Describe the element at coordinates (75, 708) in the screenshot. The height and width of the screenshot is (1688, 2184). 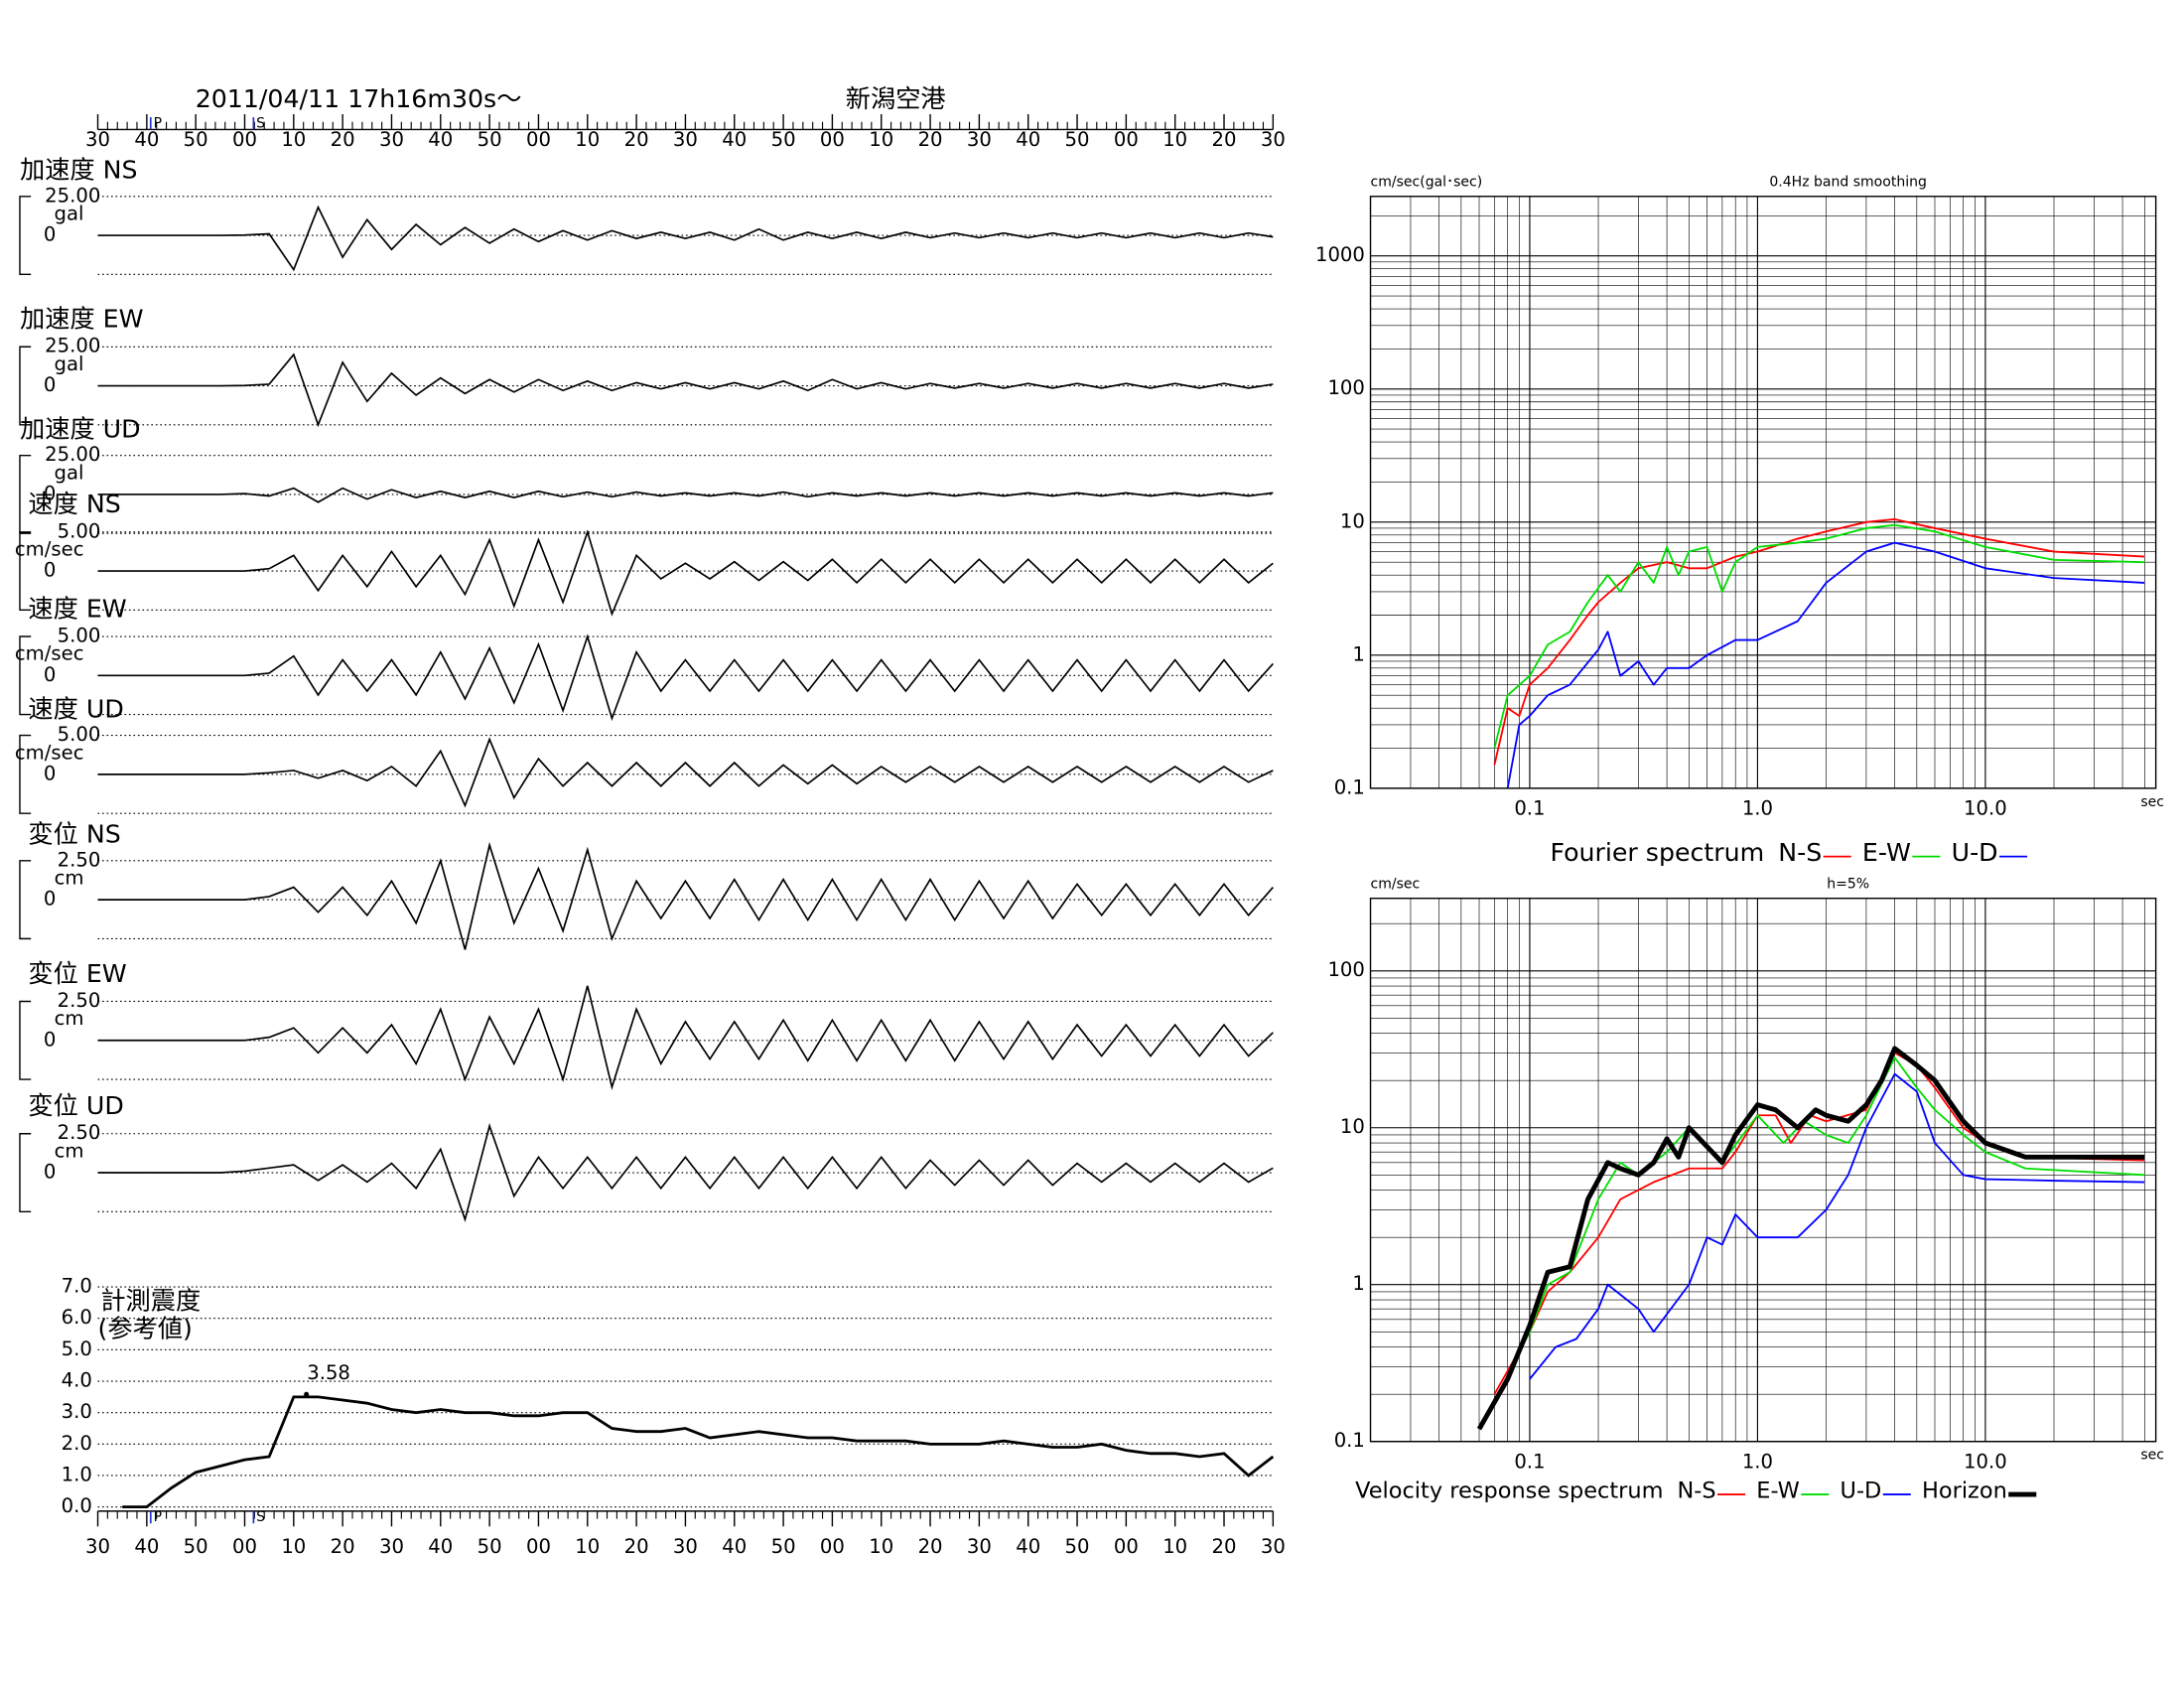
I see `panel-title: 速度 UD` at that location.